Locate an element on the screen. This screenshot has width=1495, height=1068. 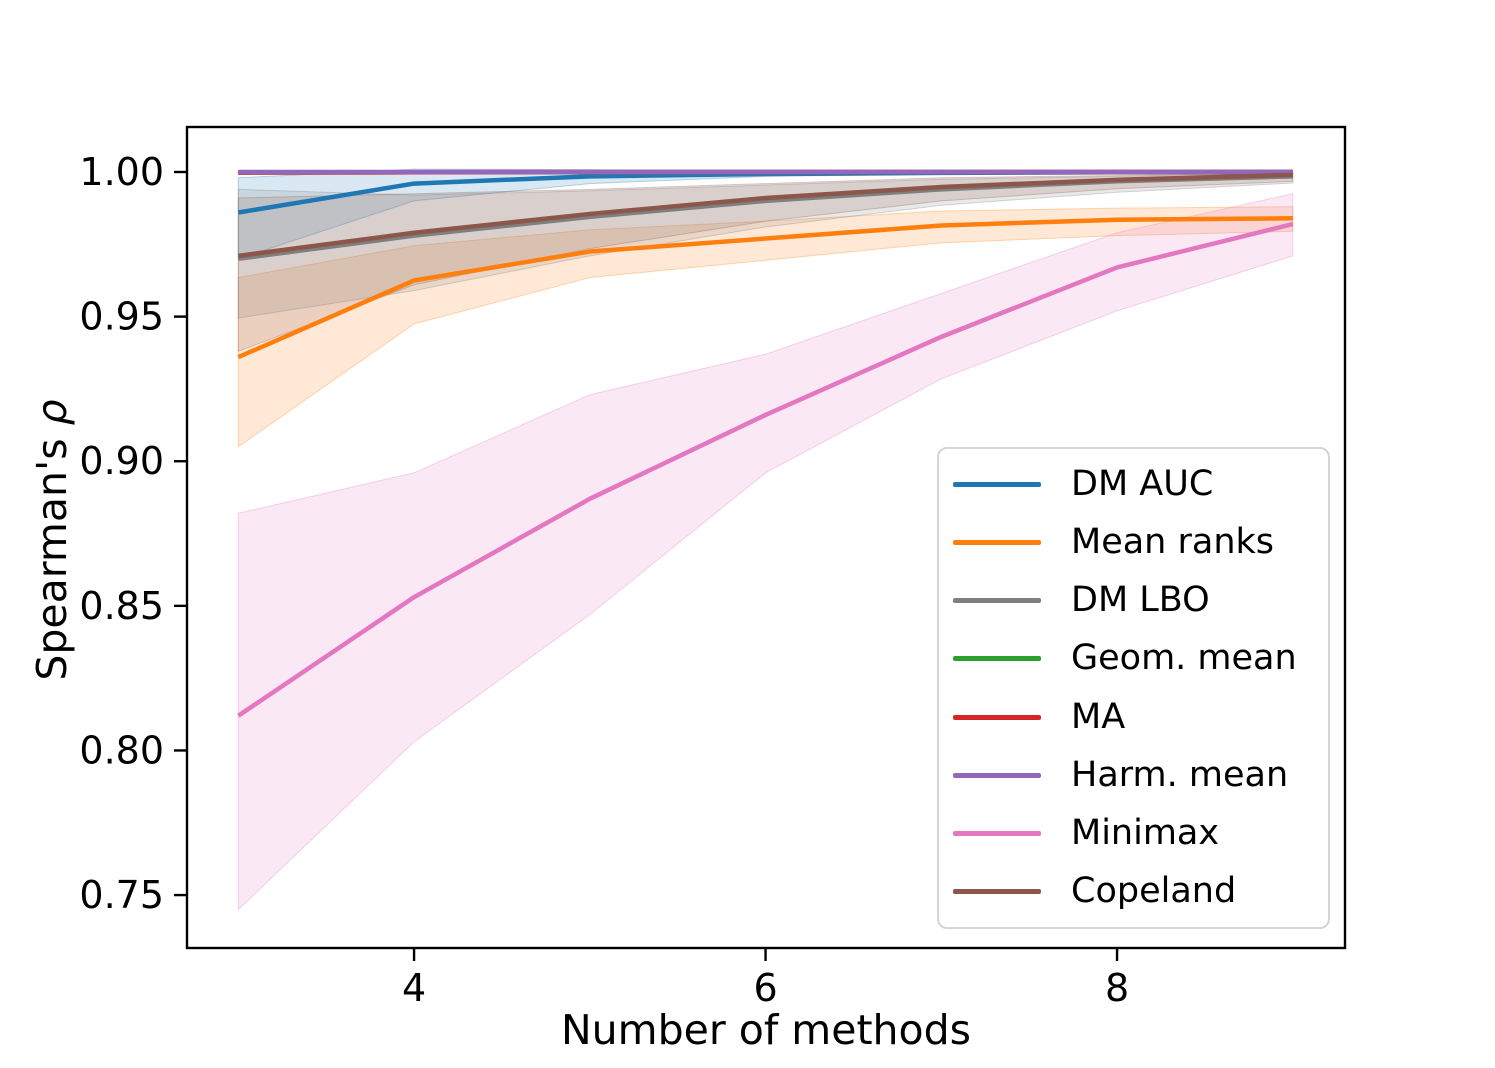
legend-item: Mean ranks is located at coordinates (1137, 541).